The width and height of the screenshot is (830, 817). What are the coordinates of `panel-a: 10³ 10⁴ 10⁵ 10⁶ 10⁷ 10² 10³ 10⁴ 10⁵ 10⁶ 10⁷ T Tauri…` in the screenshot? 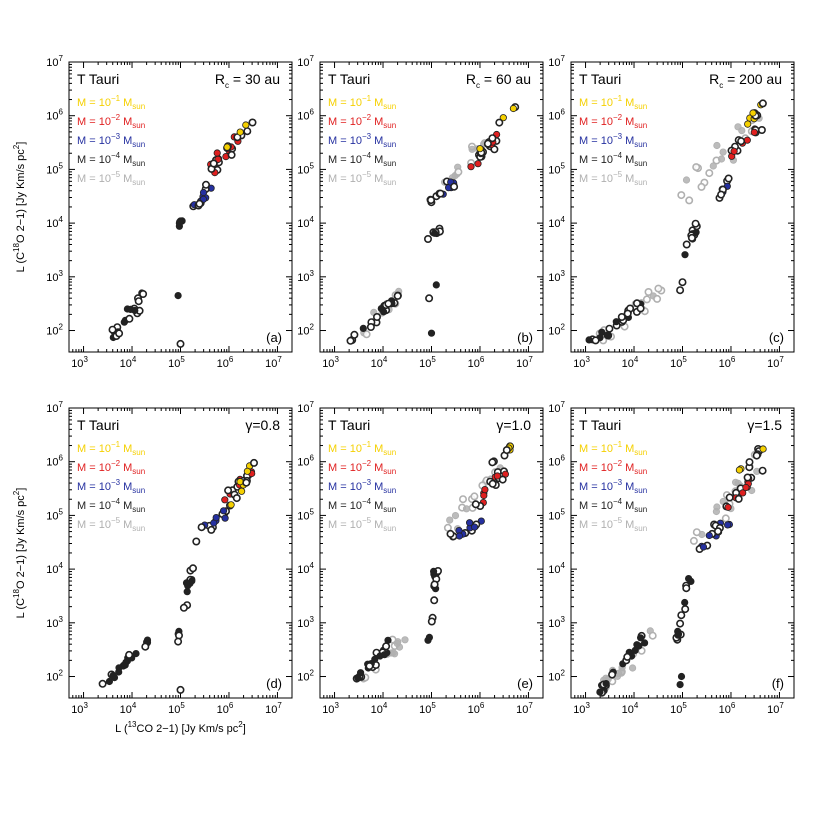 It's located at (169, 212).